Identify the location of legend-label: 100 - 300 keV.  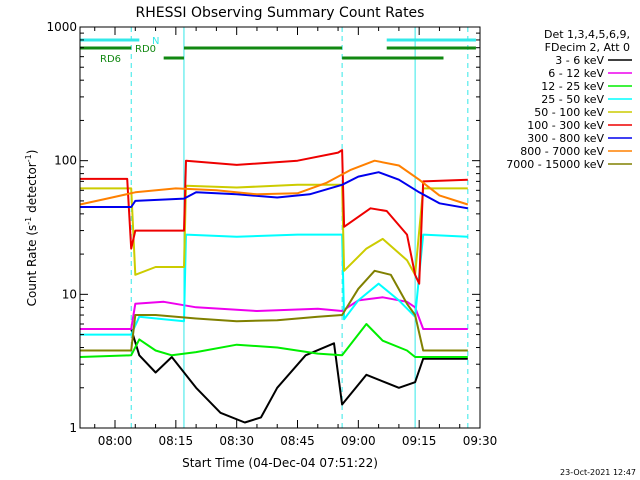
(565, 125).